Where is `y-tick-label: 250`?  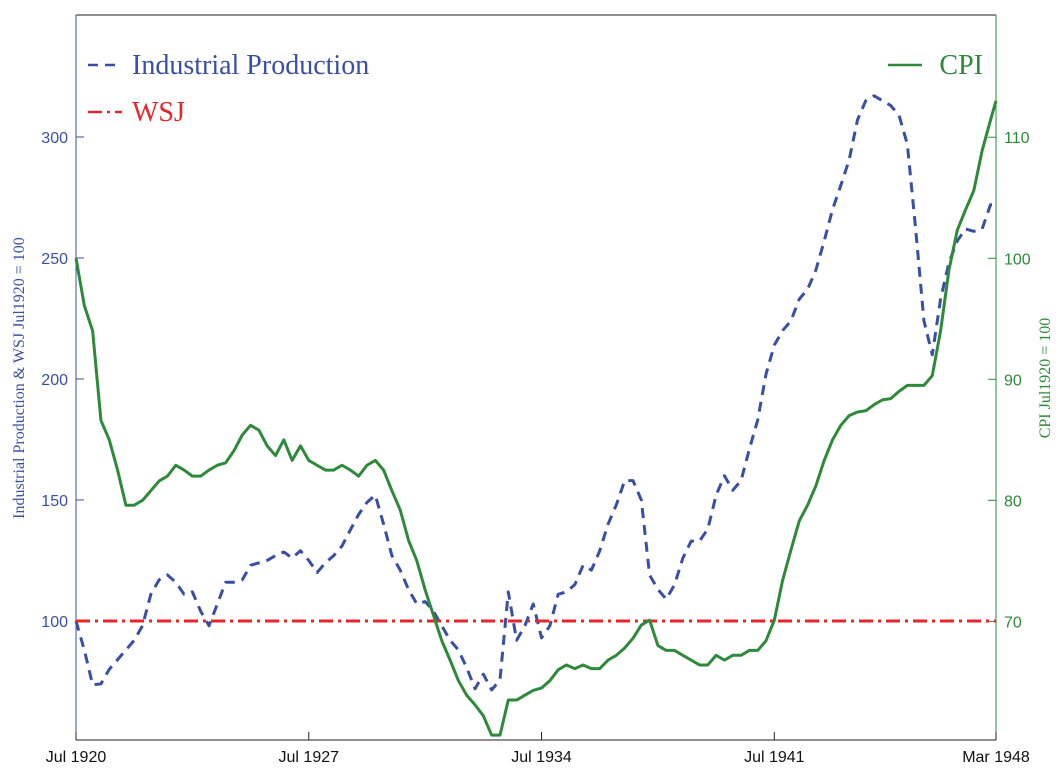
y-tick-label: 250 is located at coordinates (54, 259).